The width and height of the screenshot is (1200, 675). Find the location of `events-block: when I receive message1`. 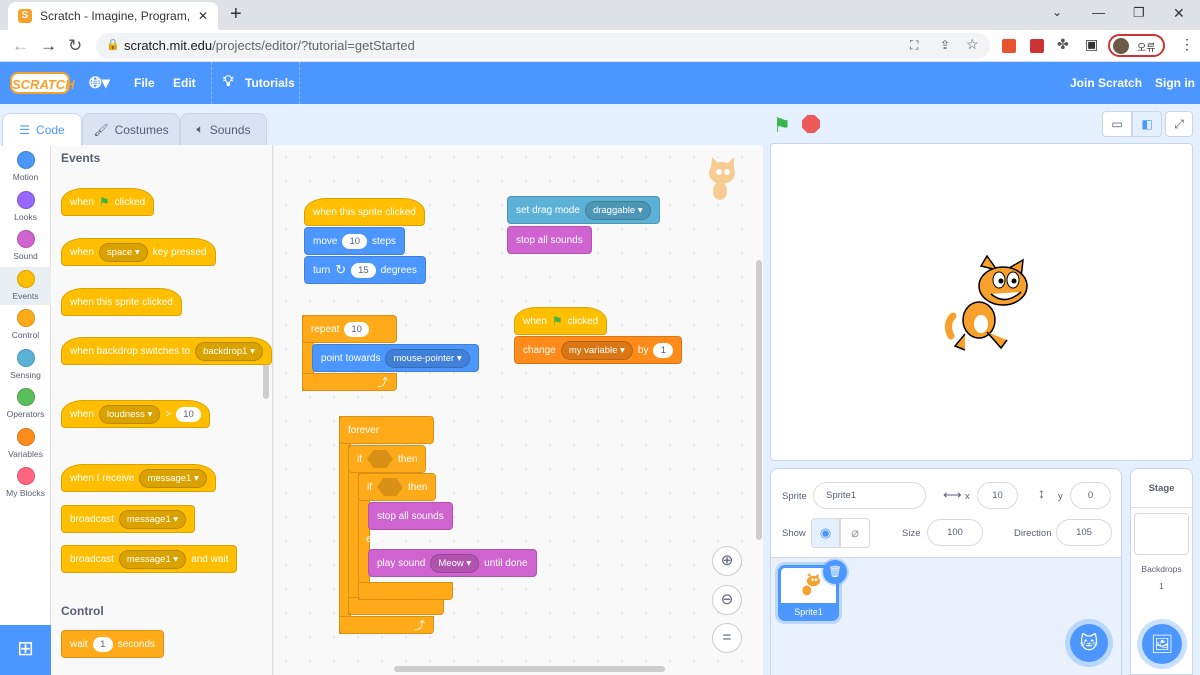

events-block: when I receive message1 is located at coordinates (138, 473).